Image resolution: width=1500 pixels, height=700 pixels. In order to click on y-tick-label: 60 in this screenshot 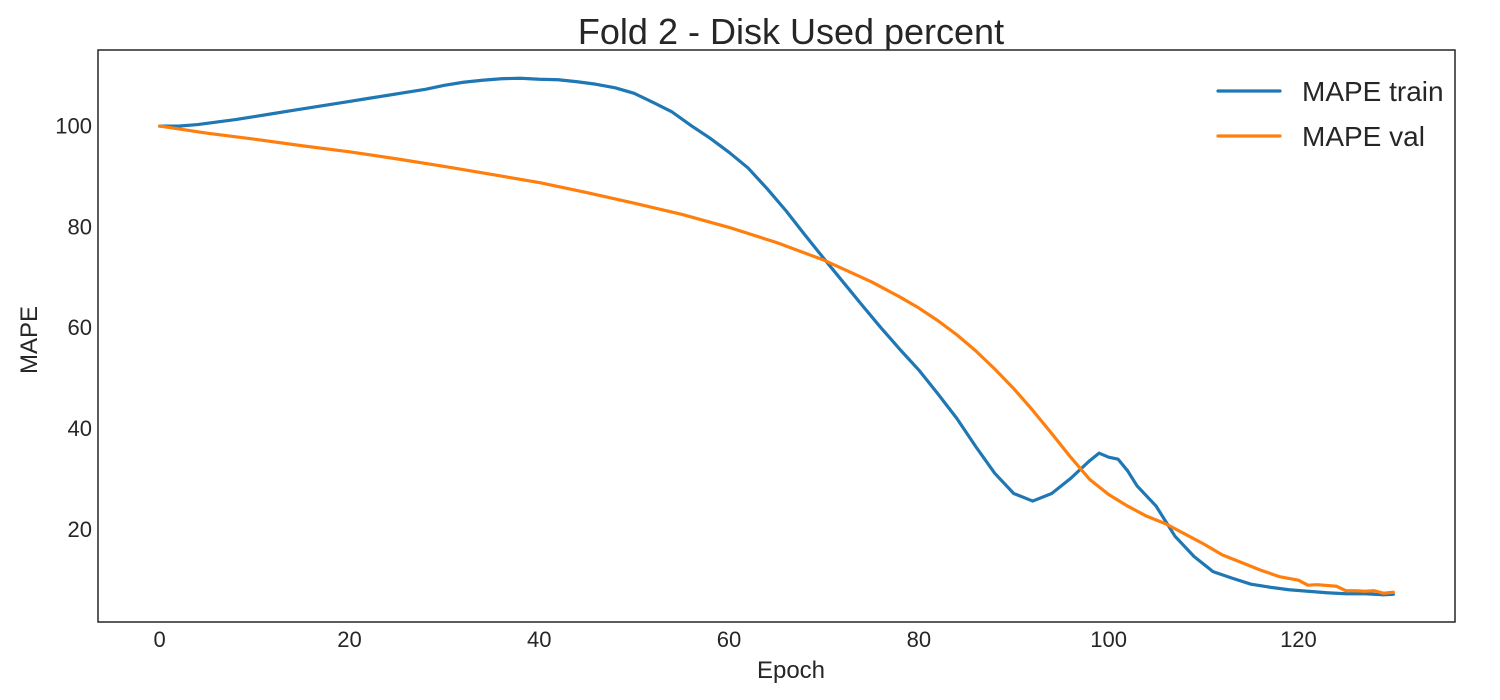, I will do `click(80, 327)`.